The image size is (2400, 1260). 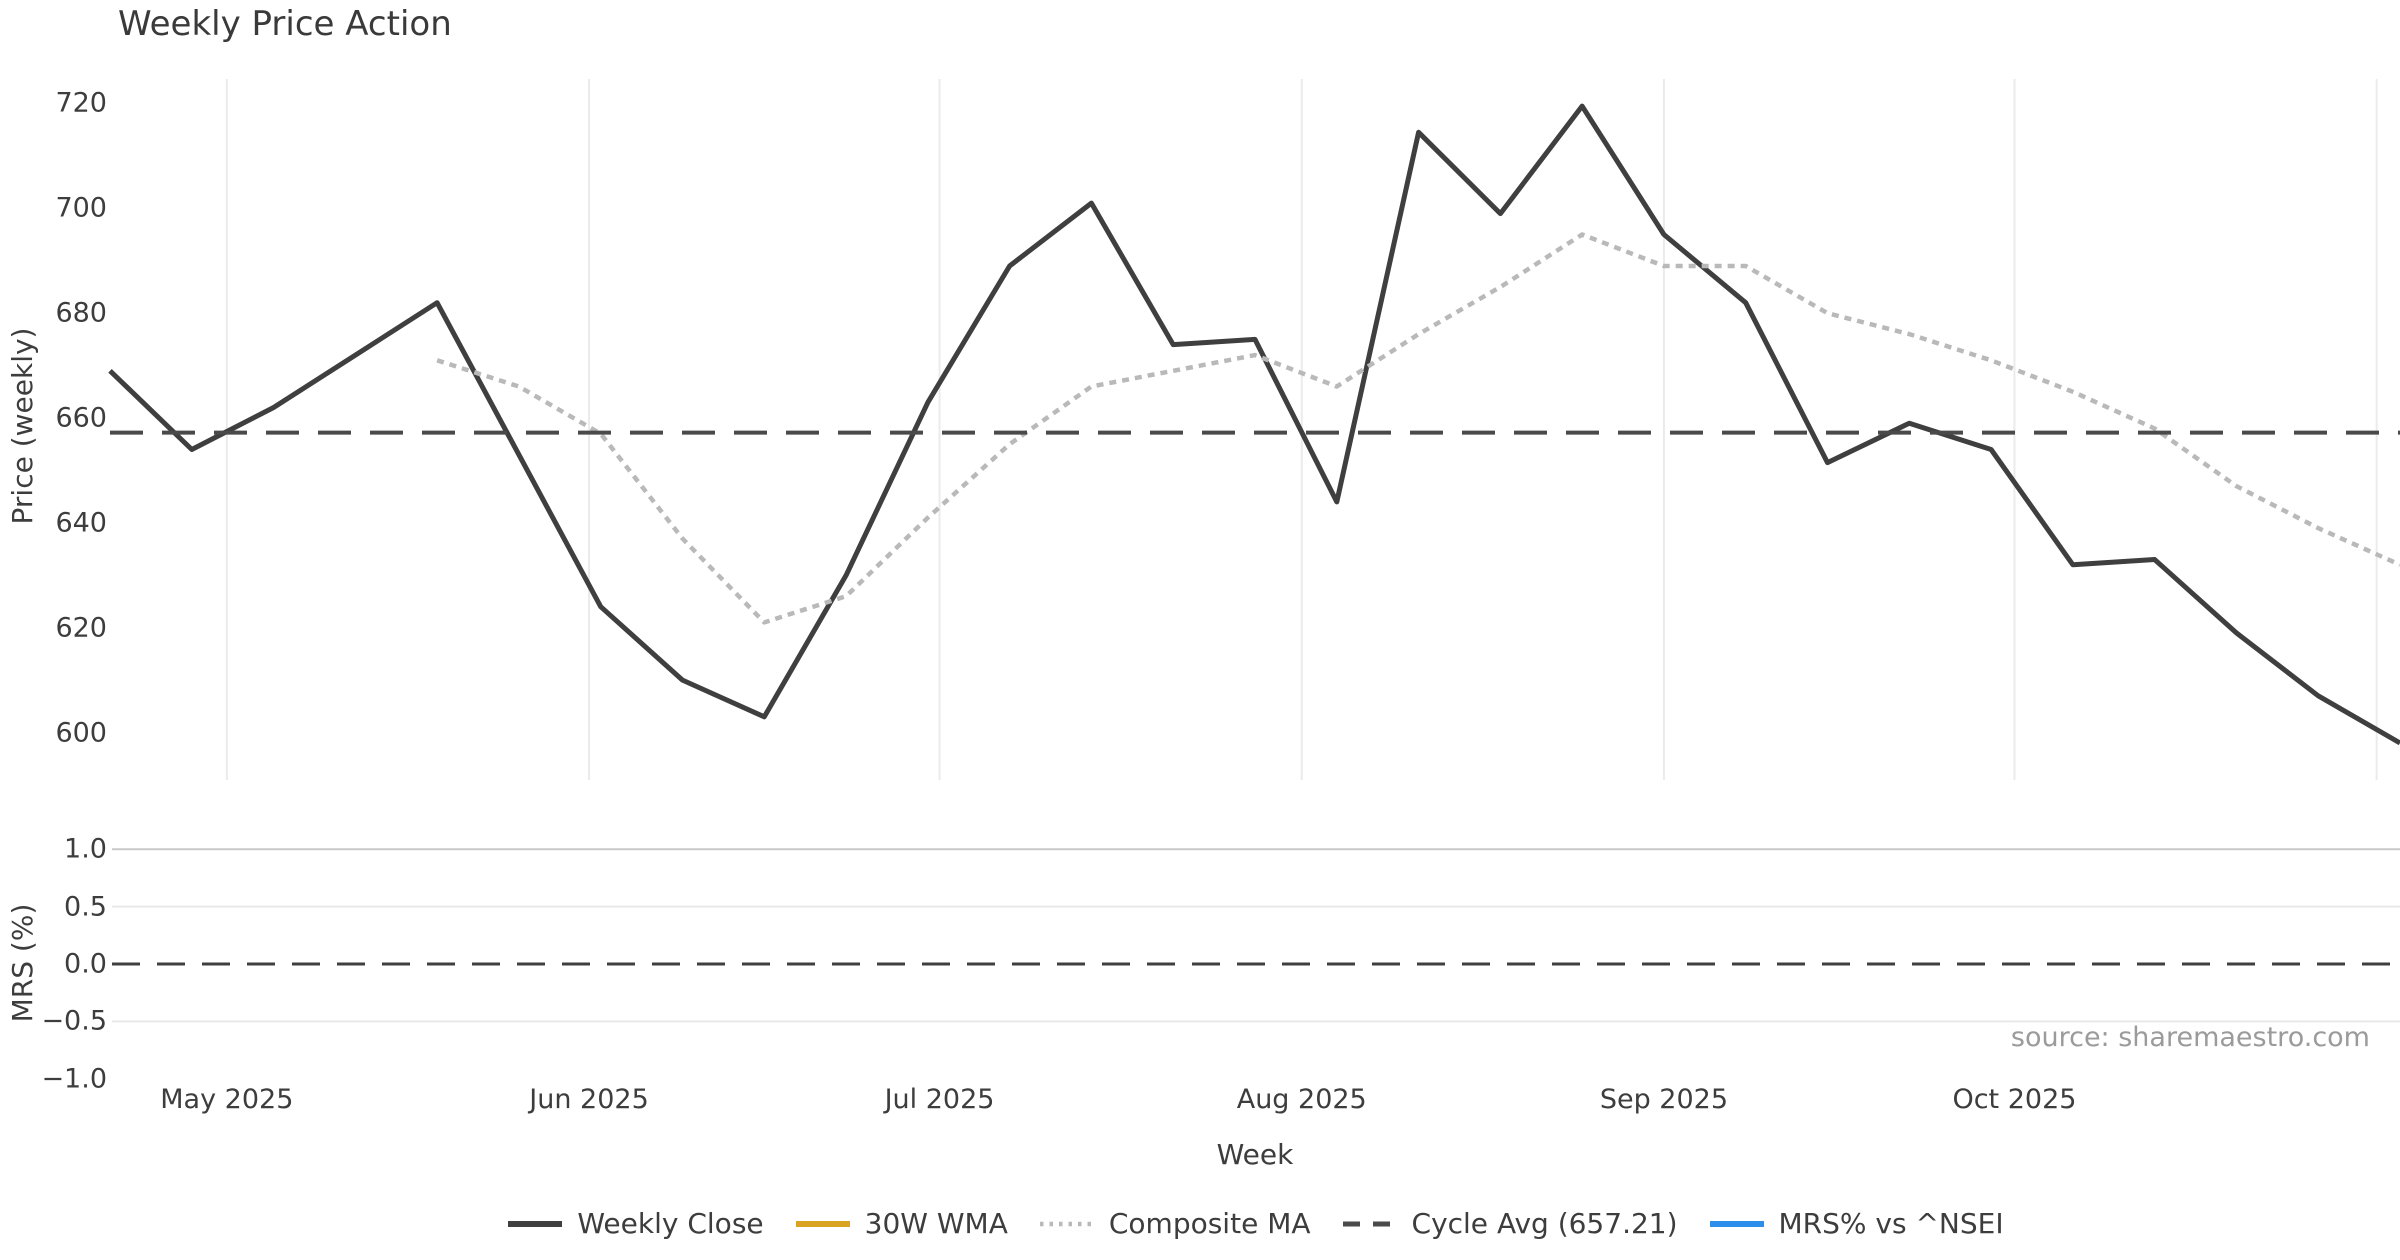 What do you see at coordinates (81, 628) in the screenshot?
I see `price-tick-label: 620` at bounding box center [81, 628].